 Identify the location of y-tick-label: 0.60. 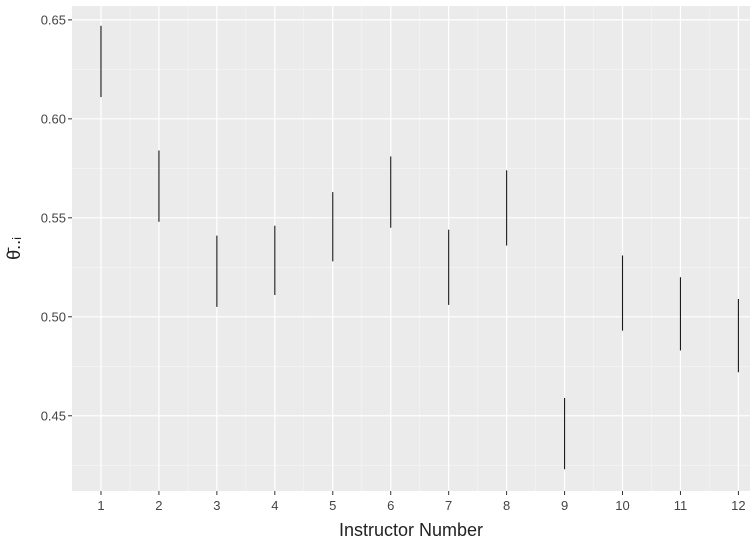
(53, 118).